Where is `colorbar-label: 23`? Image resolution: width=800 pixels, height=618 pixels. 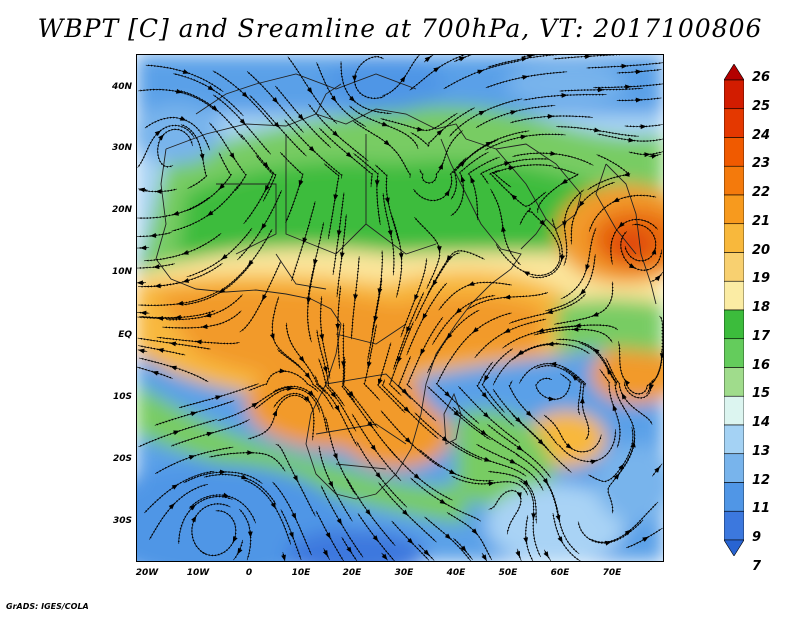 colorbar-label: 23 is located at coordinates (761, 164).